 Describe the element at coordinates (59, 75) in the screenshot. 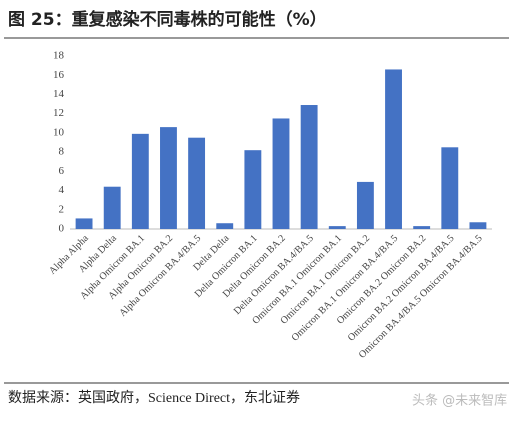

I see `y-tick-label: 16` at that location.